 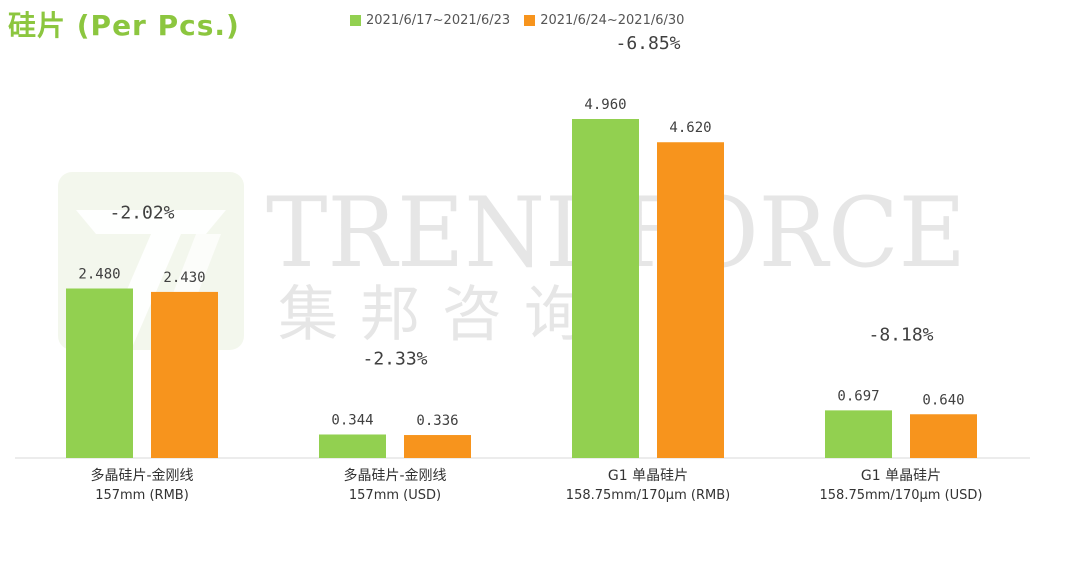 What do you see at coordinates (141, 213) in the screenshot?
I see `change-label-cat1: -2.02%` at bounding box center [141, 213].